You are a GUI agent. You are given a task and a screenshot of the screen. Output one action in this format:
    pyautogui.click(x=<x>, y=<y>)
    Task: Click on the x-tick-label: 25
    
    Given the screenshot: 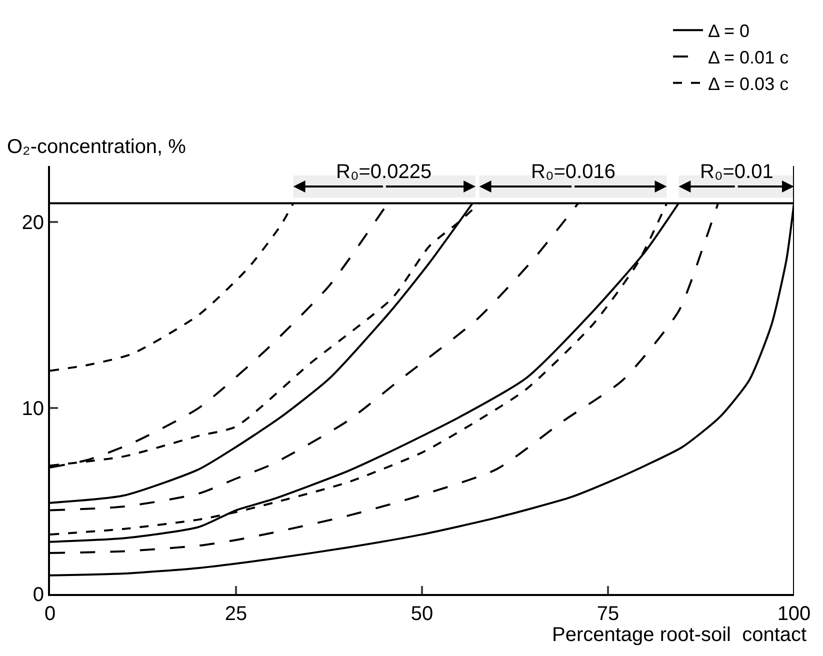 What is the action you would take?
    pyautogui.click(x=236, y=614)
    